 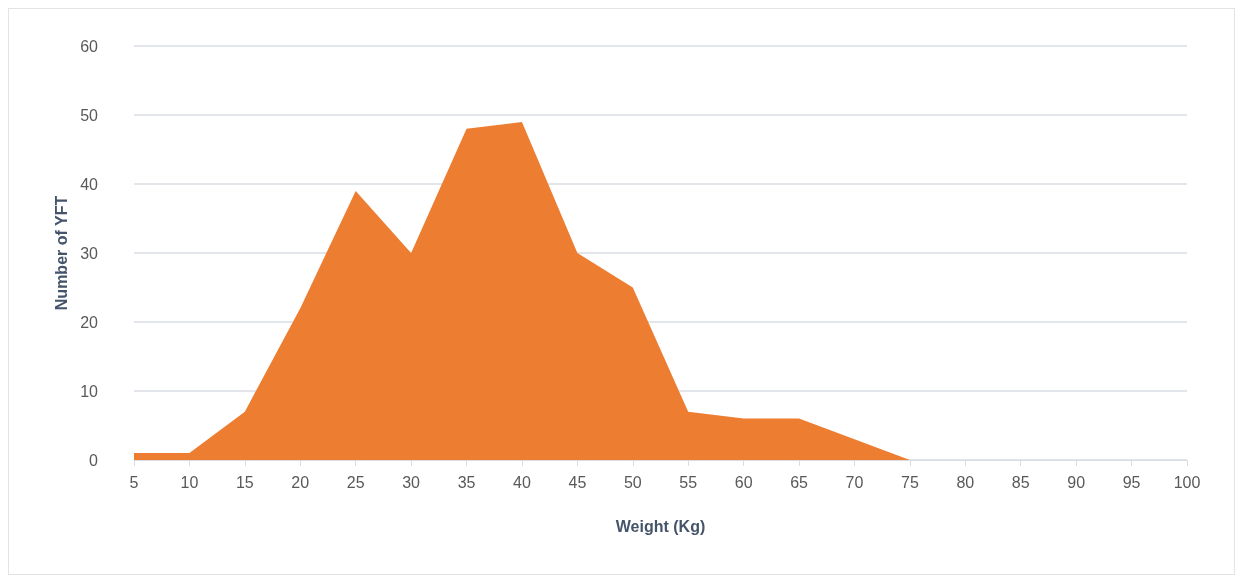 What do you see at coordinates (1131, 482) in the screenshot?
I see `x-tick-label: 95` at bounding box center [1131, 482].